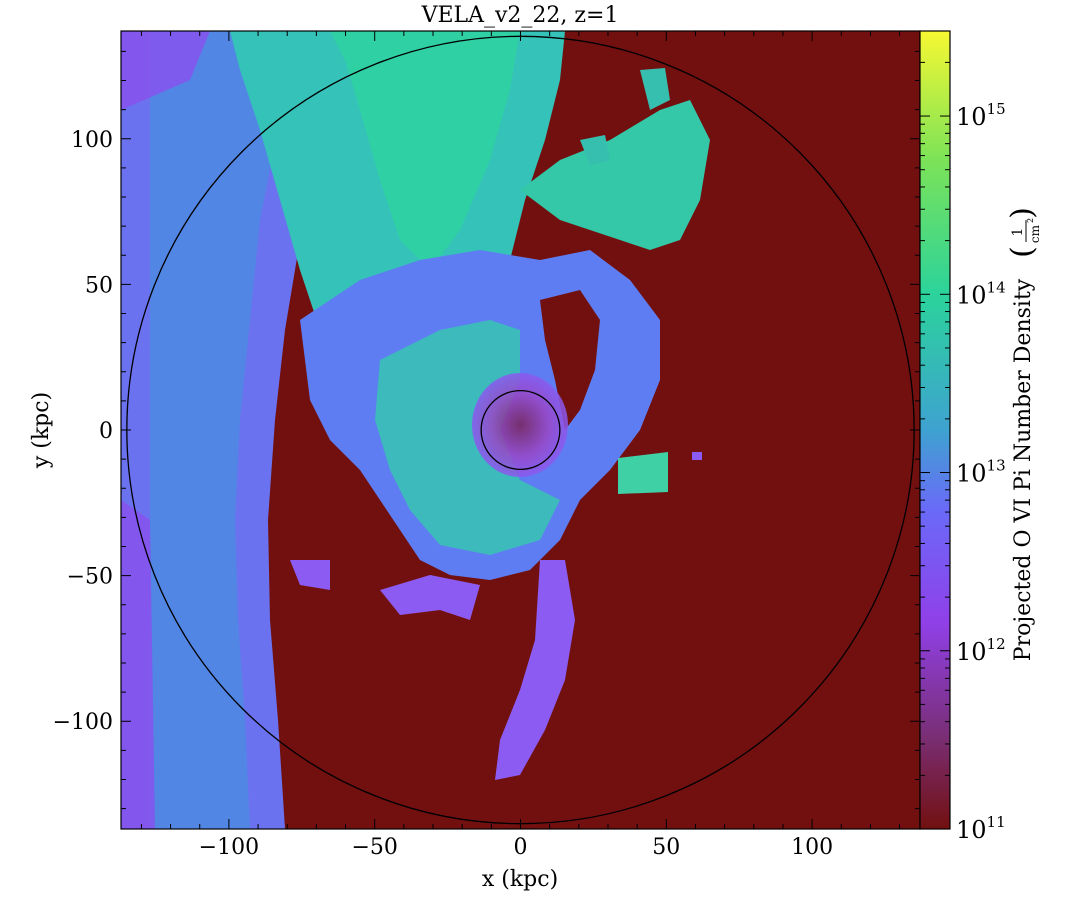 The height and width of the screenshot is (920, 1085). Describe the element at coordinates (229, 847) in the screenshot. I see `x-tick-label: −100` at that location.